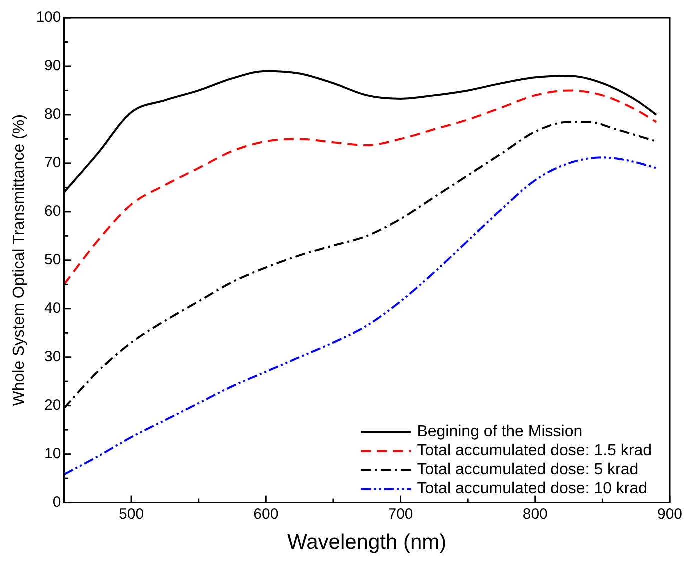 Image resolution: width=688 pixels, height=566 pixels. Describe the element at coordinates (19, 260) in the screenshot. I see `y-axis-title: Whole System Optical Transmittance (%)` at that location.